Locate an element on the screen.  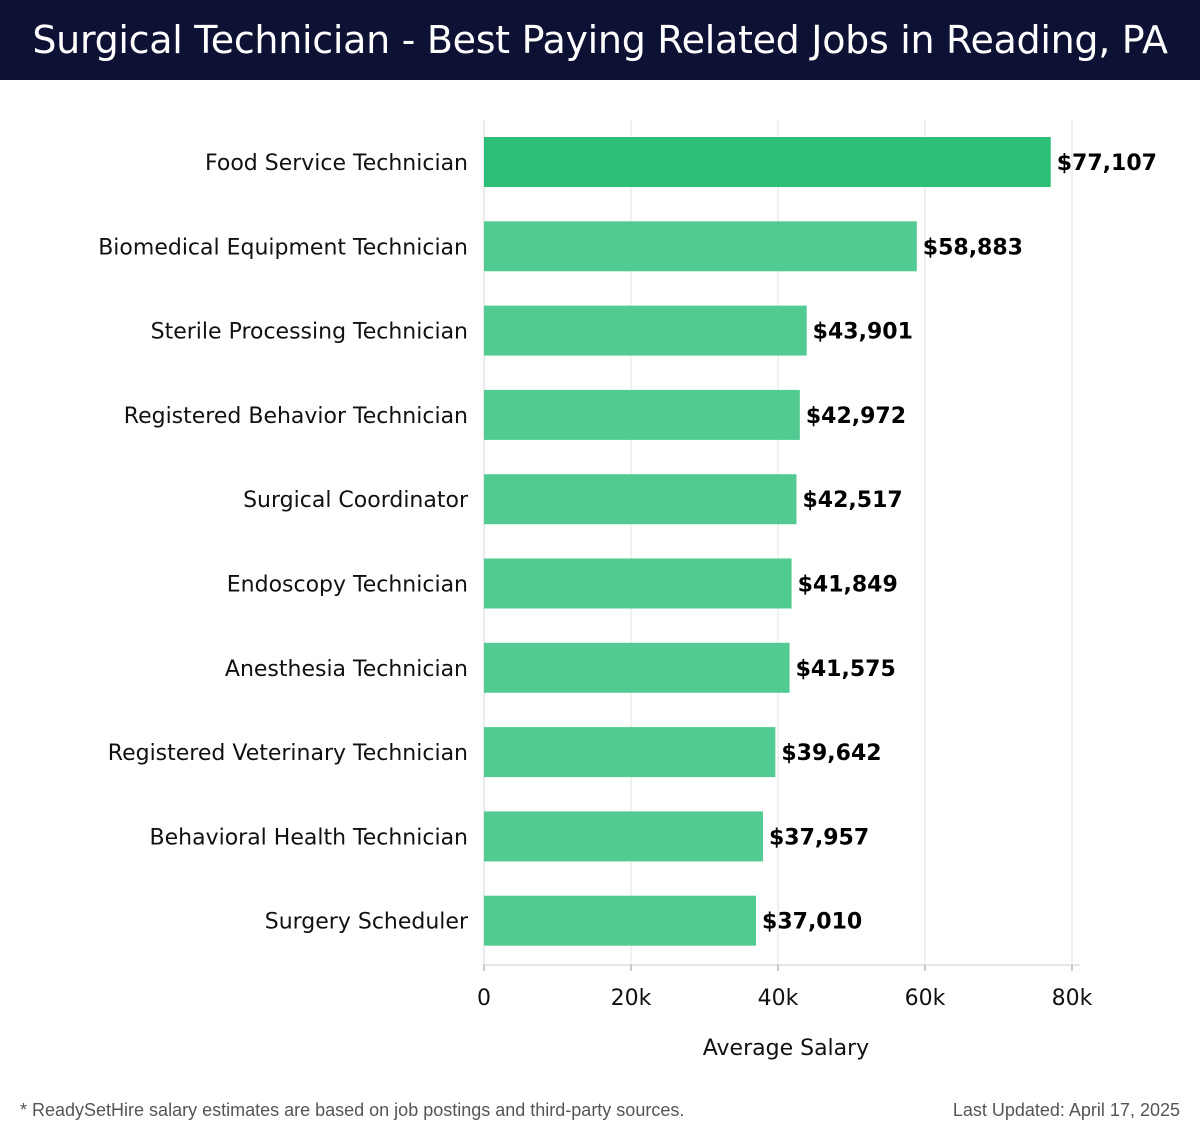
value-label: $43,901 is located at coordinates (863, 332).